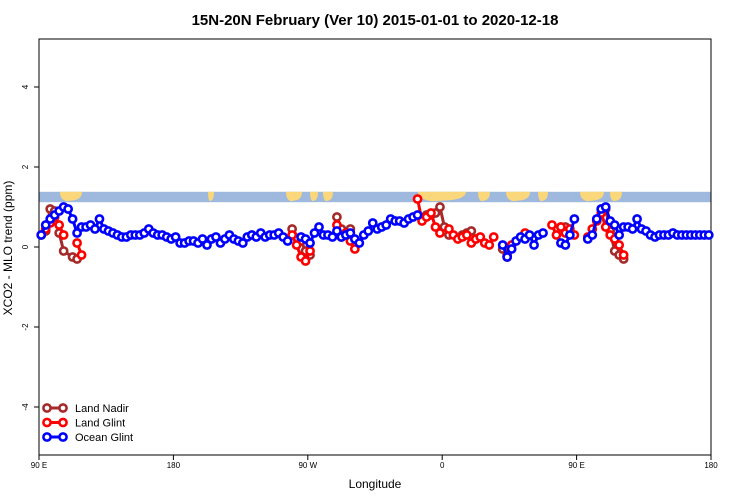  I want to click on x-tick-label: 0, so click(442, 465).